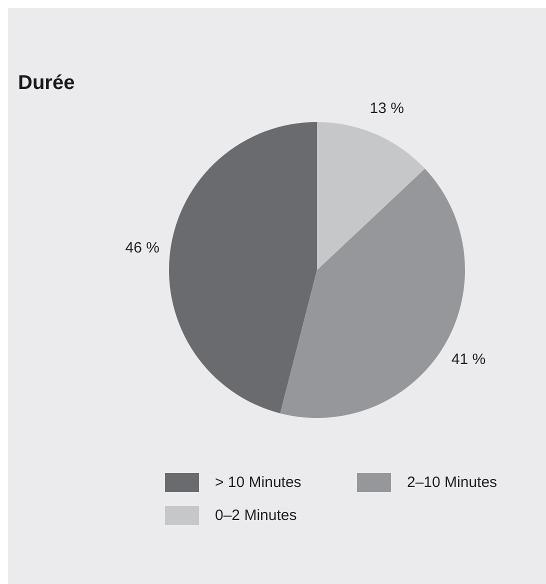  What do you see at coordinates (452, 482) in the screenshot?
I see `legend-label: 2–10 Minutes` at bounding box center [452, 482].